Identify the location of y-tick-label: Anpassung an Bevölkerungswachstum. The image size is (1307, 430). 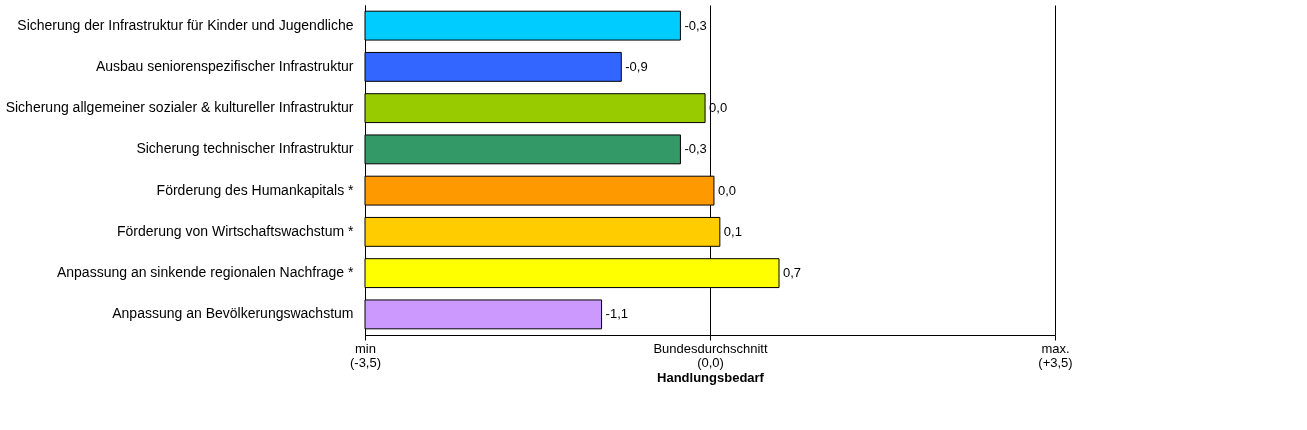
(233, 313).